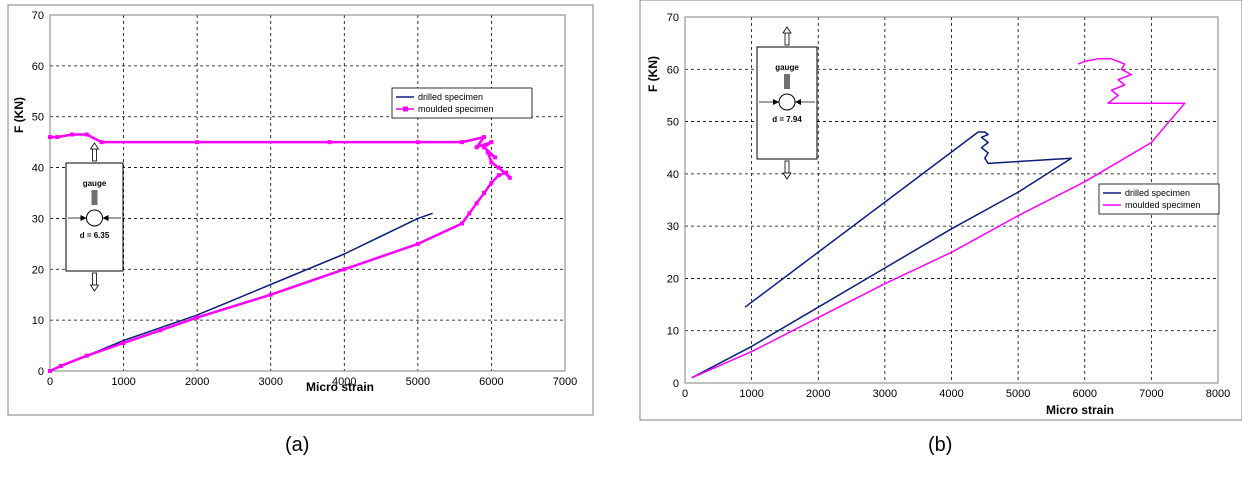  I want to click on specimen-inset: gauge d = 7.94, so click(787, 103).